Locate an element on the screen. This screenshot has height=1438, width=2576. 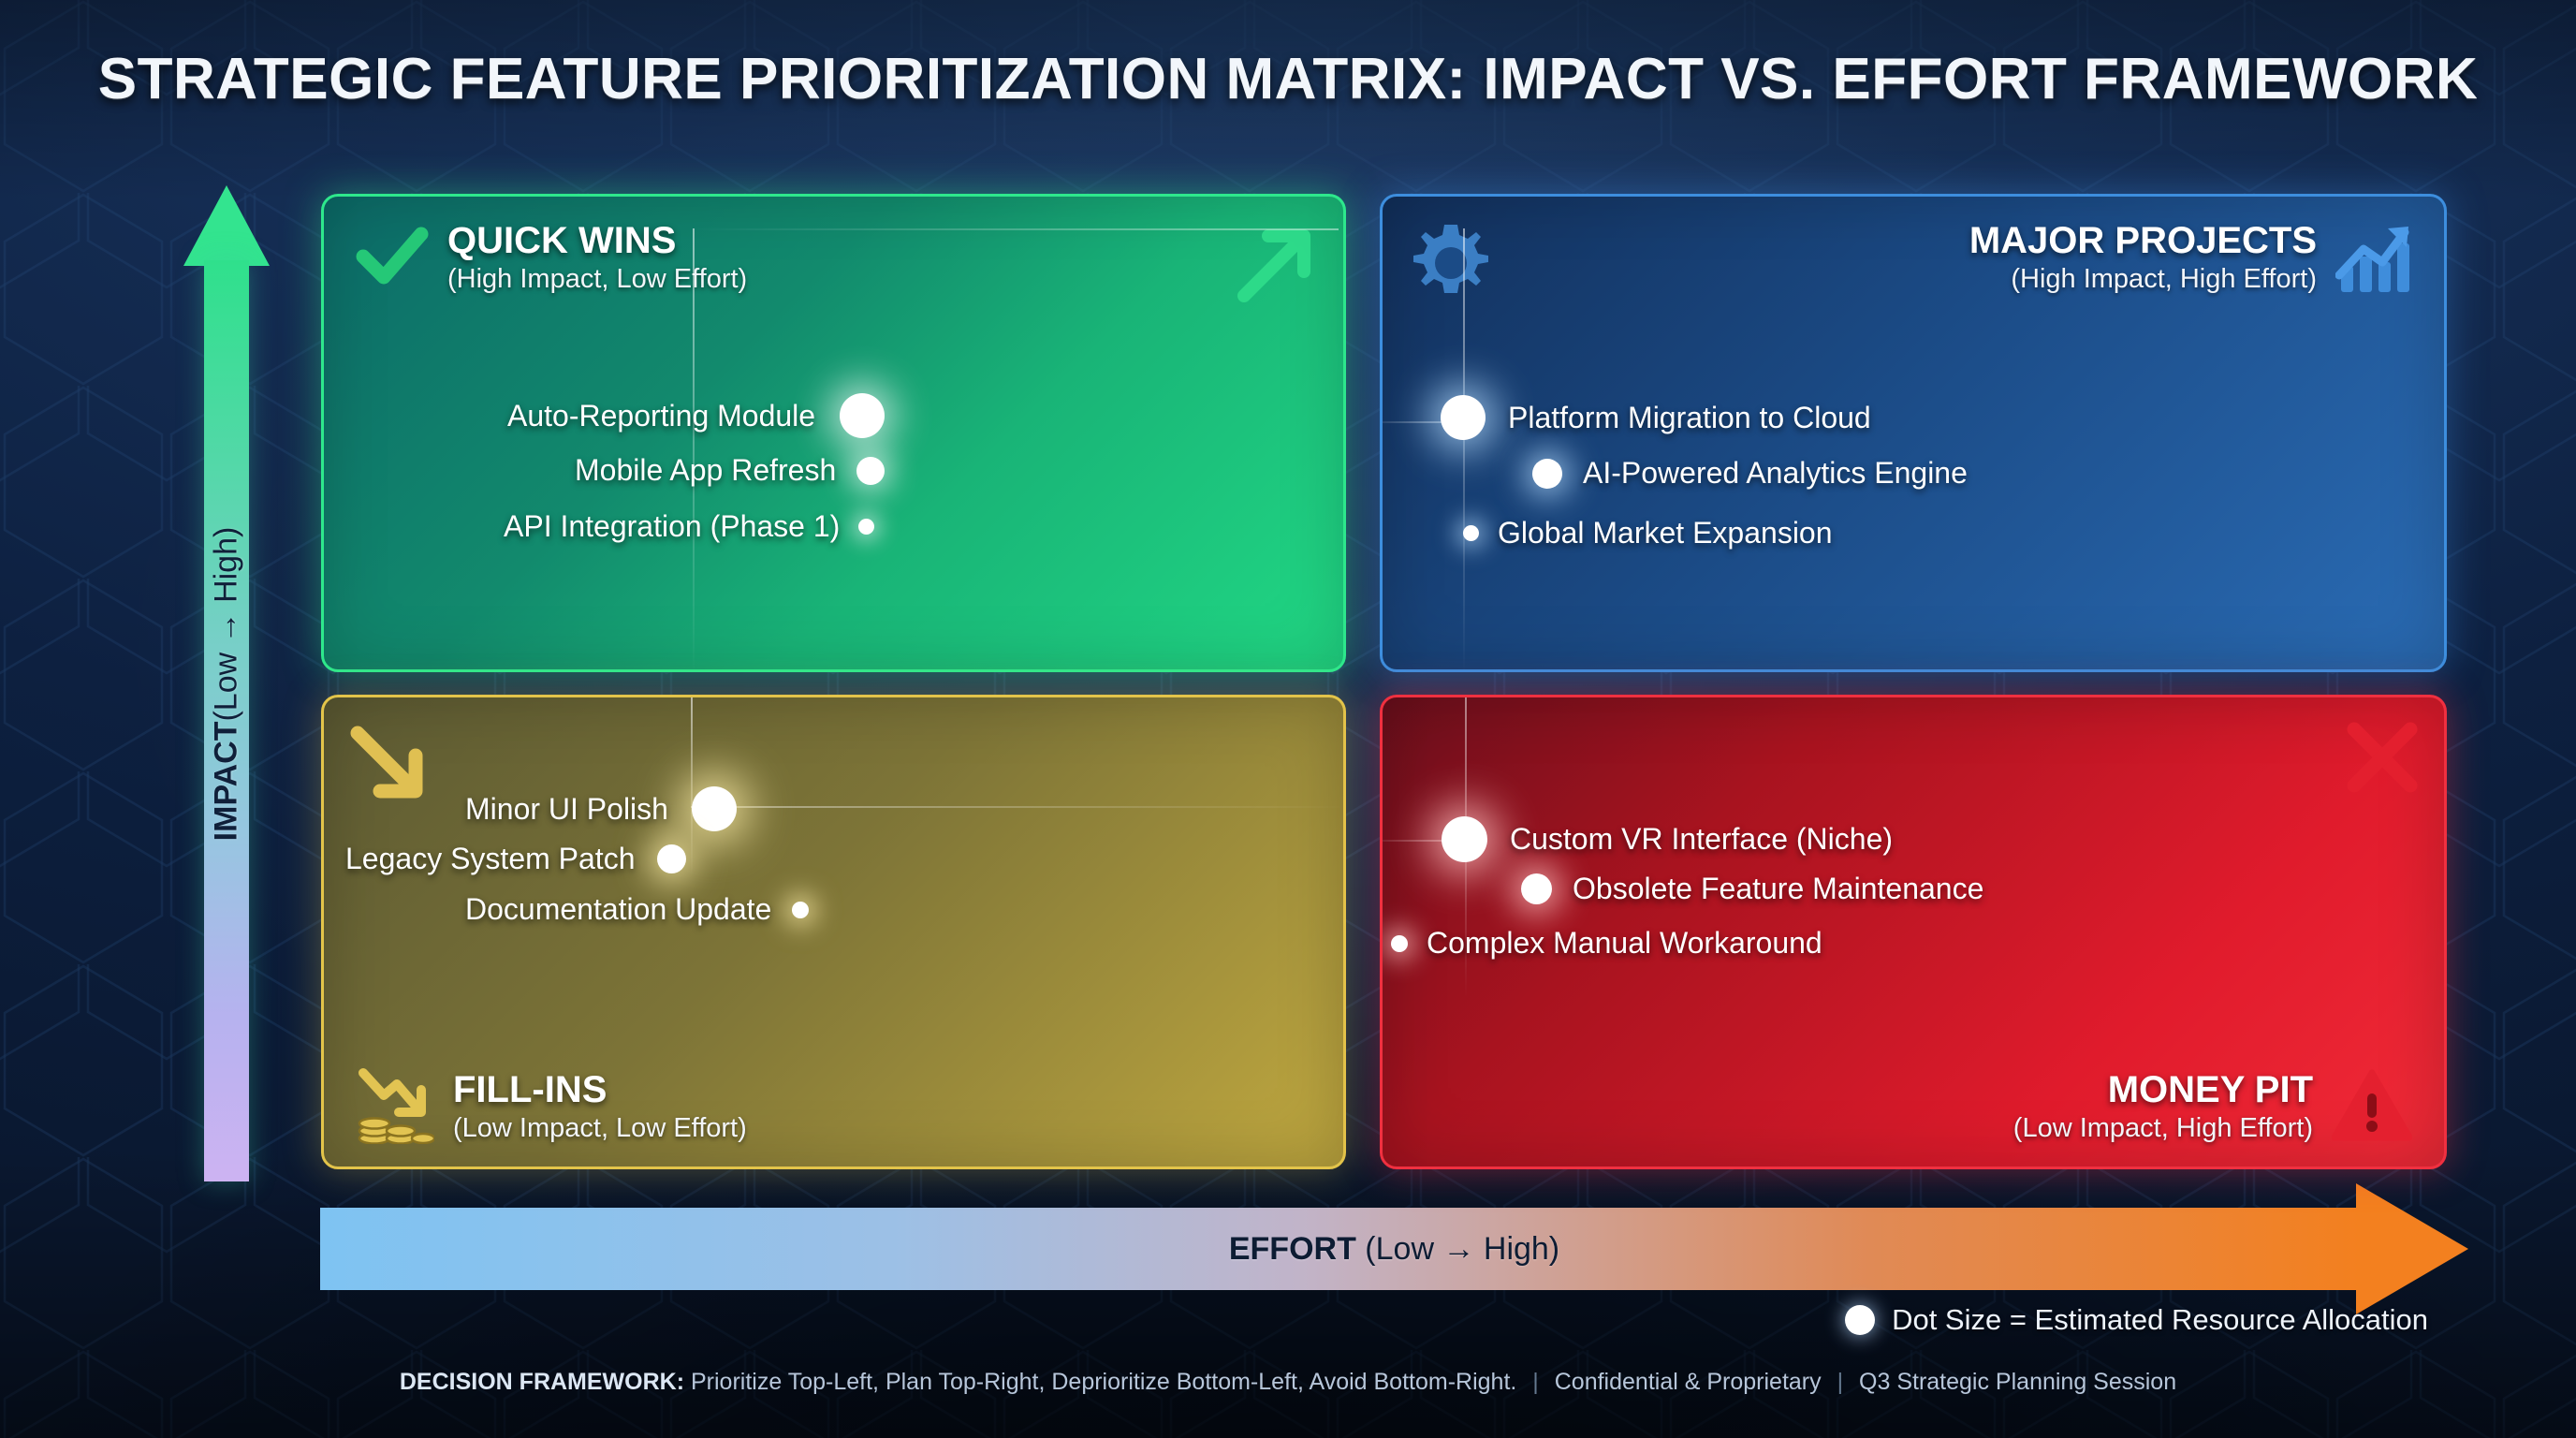
fill-ins-title: FILL-INS is located at coordinates (530, 1089).